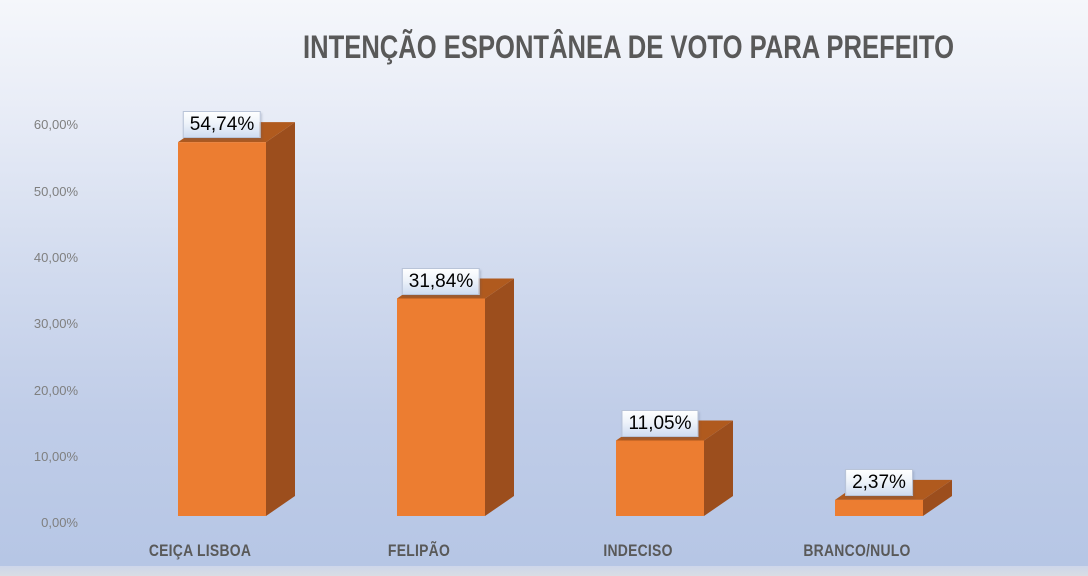 The width and height of the screenshot is (1088, 576). What do you see at coordinates (59, 523) in the screenshot?
I see `y-tick-label: 0,00%` at bounding box center [59, 523].